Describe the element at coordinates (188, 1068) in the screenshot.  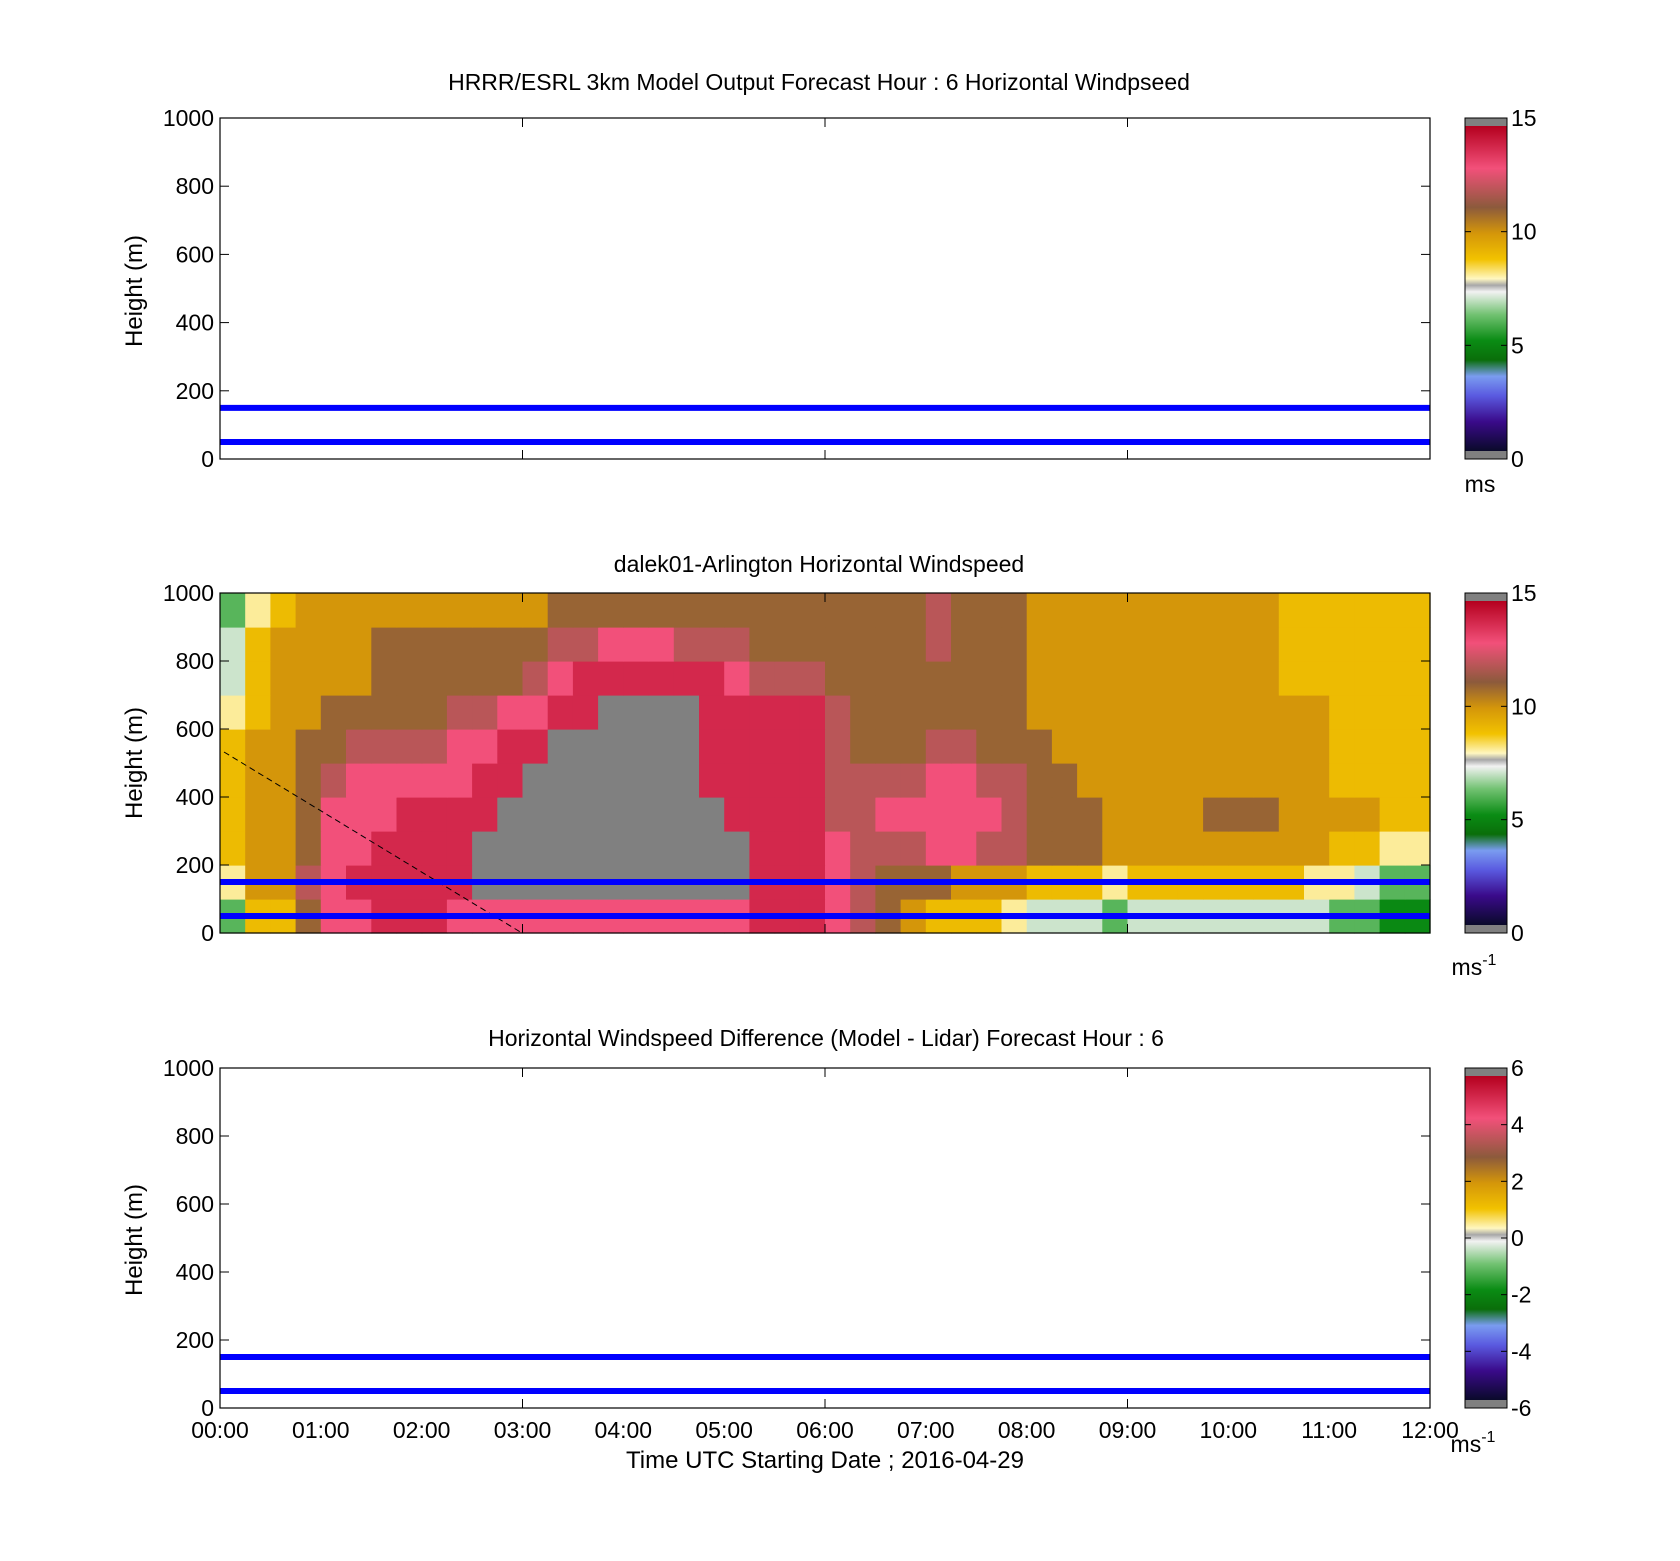
I see `y-tick-label: 1000` at that location.